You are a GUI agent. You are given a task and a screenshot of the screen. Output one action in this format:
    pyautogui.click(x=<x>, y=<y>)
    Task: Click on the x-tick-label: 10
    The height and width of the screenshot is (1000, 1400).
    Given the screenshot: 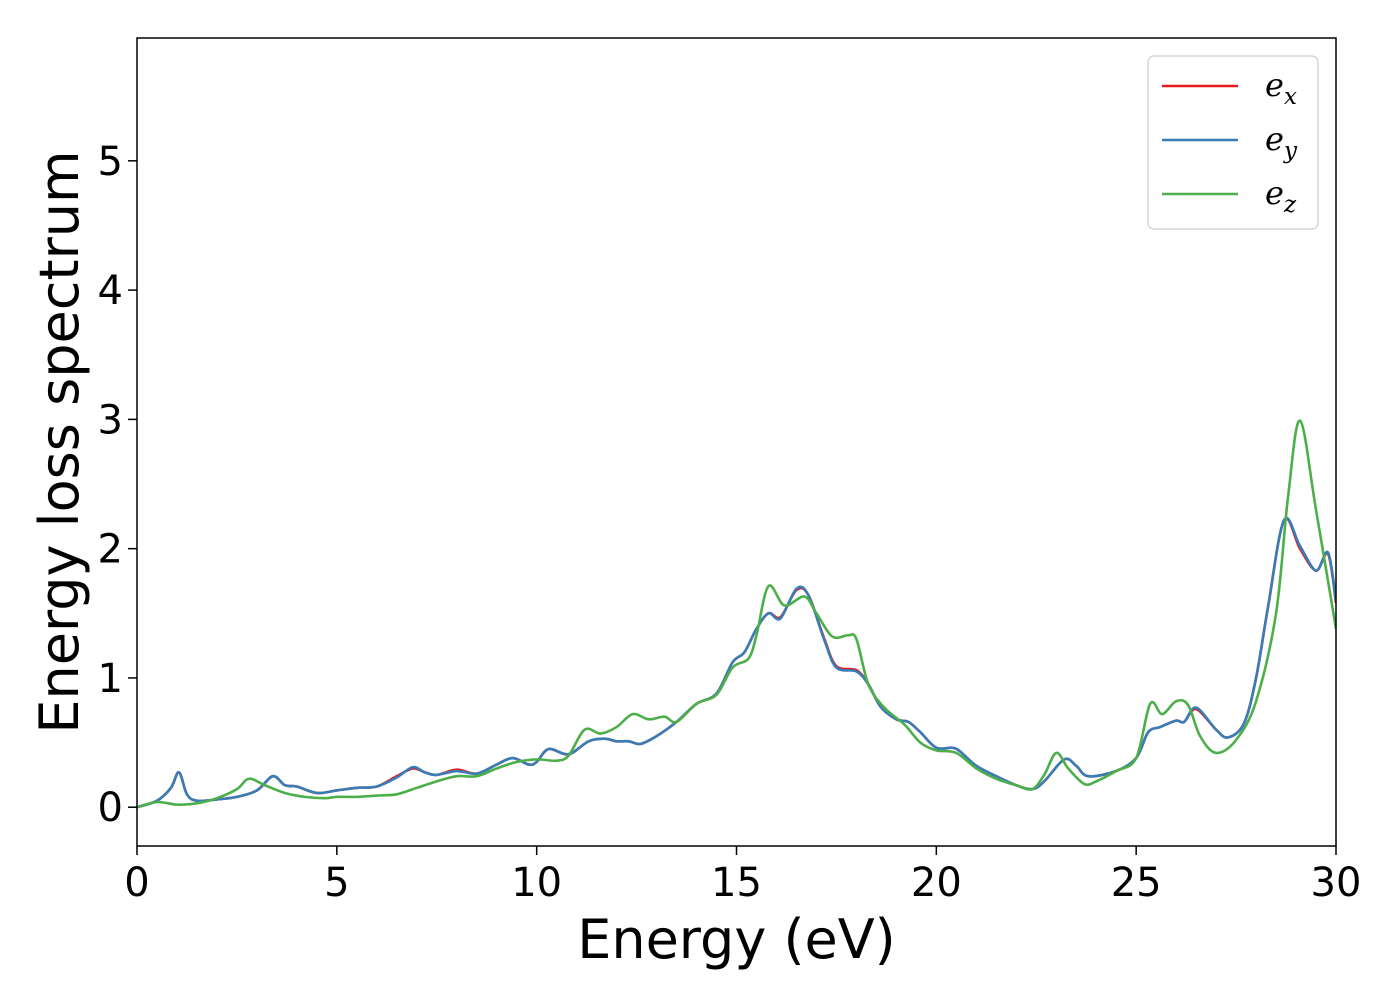 What is the action you would take?
    pyautogui.click(x=536, y=883)
    